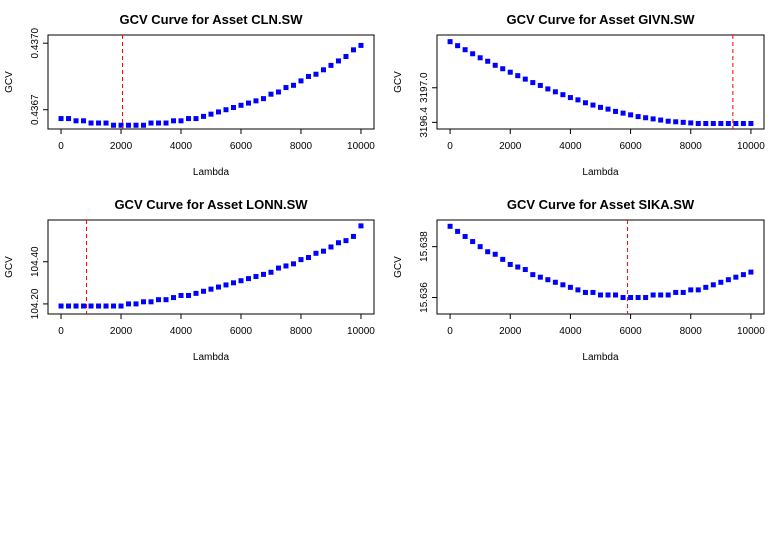 This screenshot has height=551, width=776. I want to click on x-tick-label: 0, so click(61, 331).